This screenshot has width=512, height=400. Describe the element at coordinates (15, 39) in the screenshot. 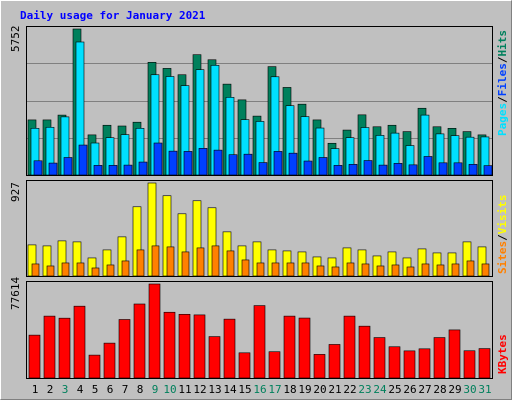

I see `panel-hits-max-label: 5752` at that location.